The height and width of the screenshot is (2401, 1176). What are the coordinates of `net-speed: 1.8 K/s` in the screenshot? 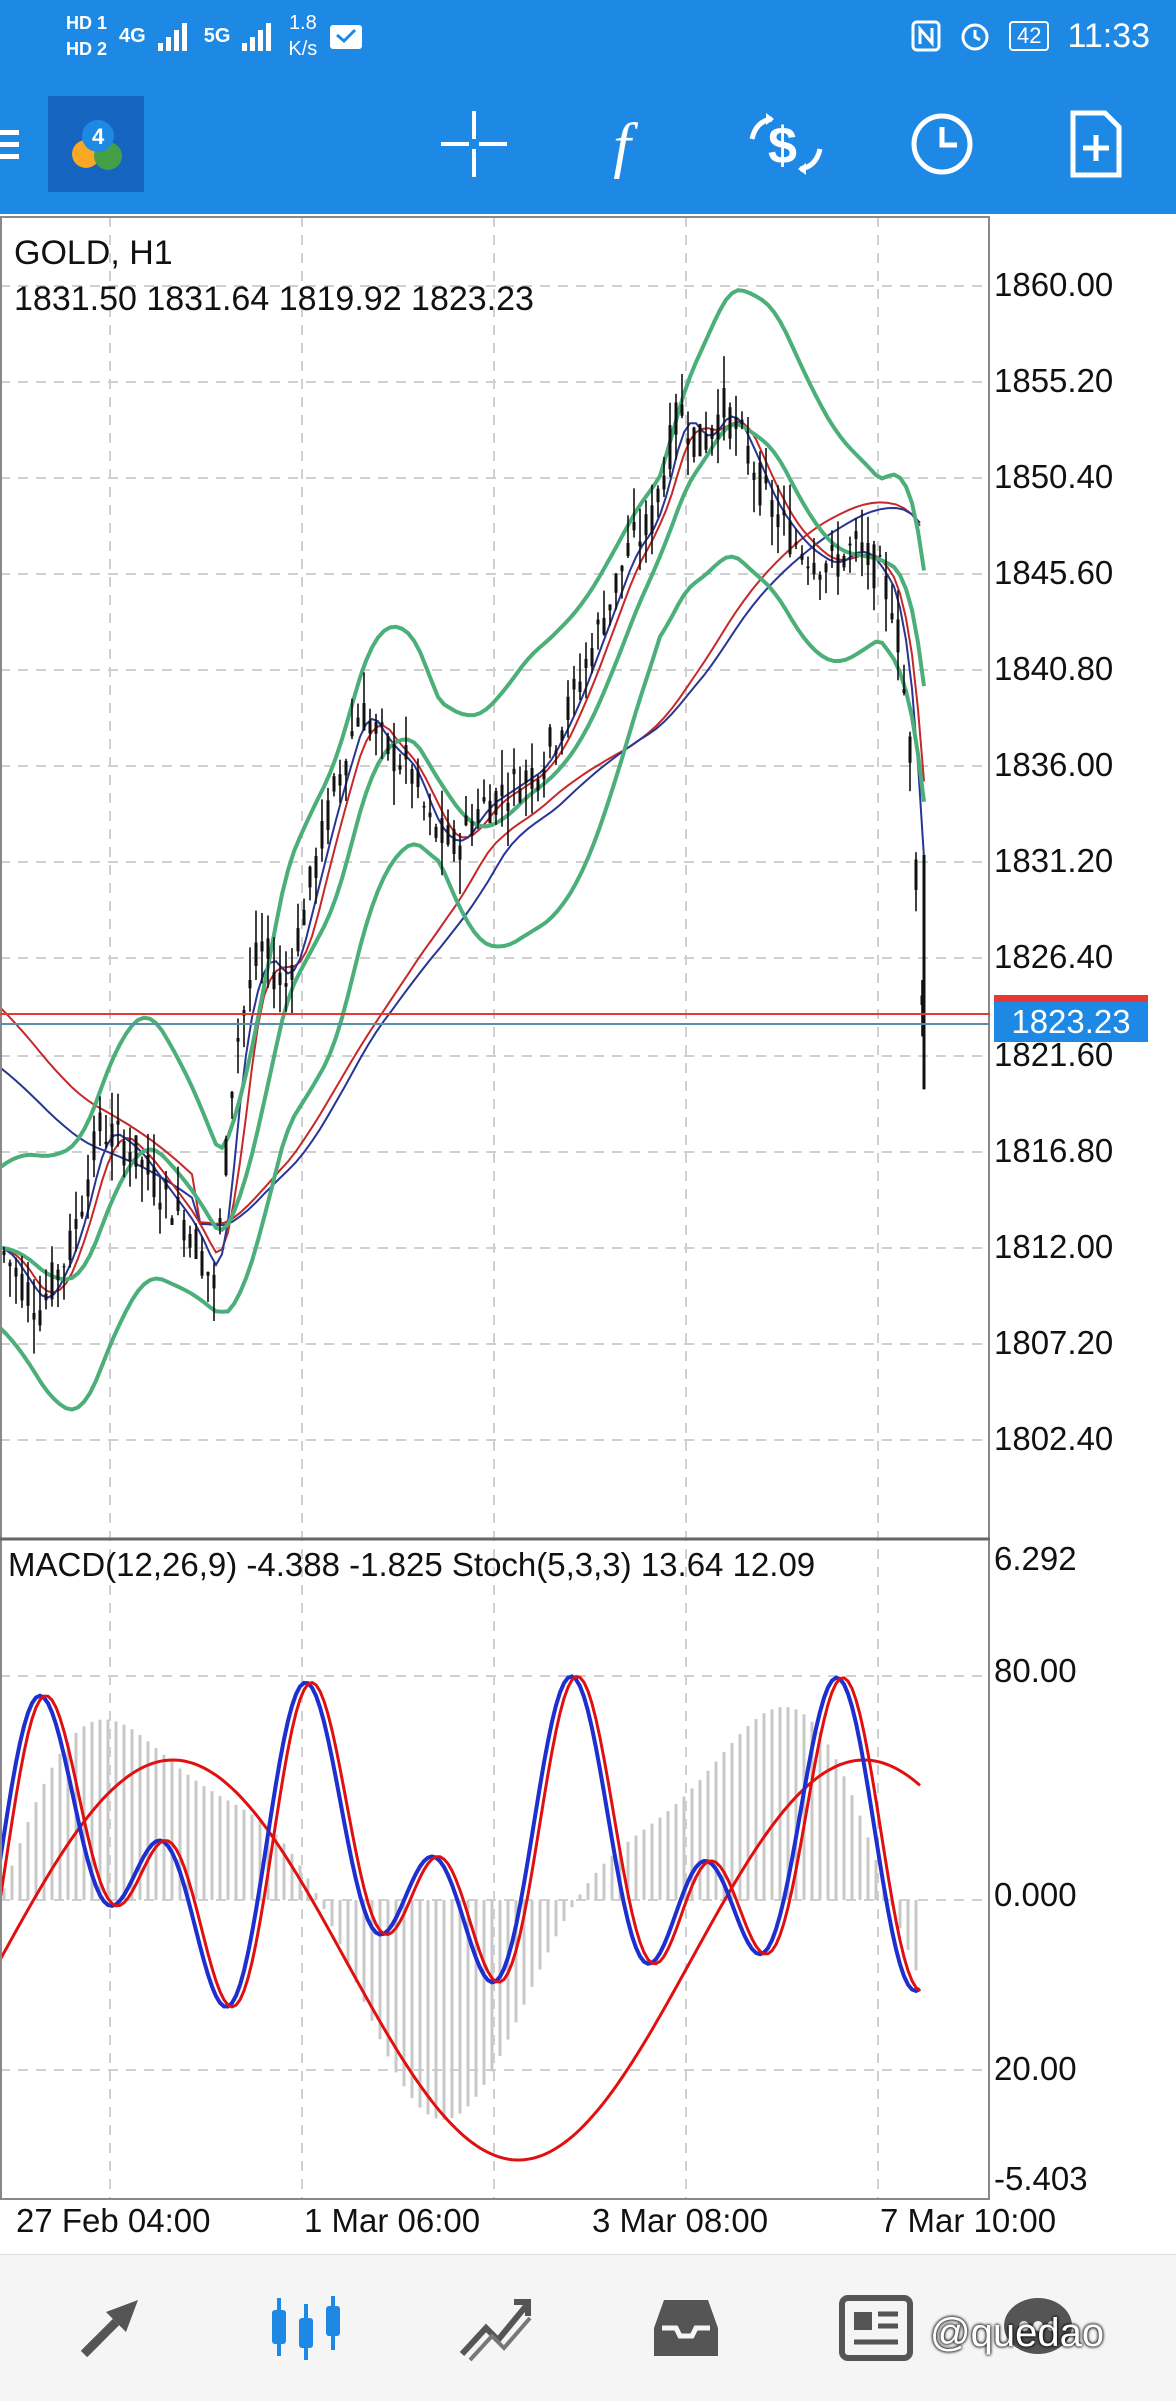 It's located at (302, 36).